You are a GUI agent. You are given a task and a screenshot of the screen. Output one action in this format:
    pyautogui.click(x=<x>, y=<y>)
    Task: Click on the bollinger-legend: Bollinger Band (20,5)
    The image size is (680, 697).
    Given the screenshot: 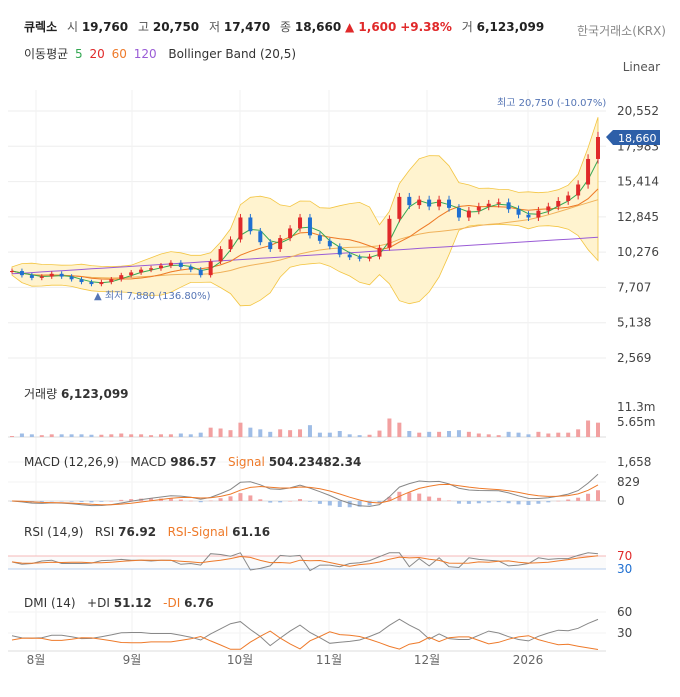 What is the action you would take?
    pyautogui.click(x=232, y=54)
    